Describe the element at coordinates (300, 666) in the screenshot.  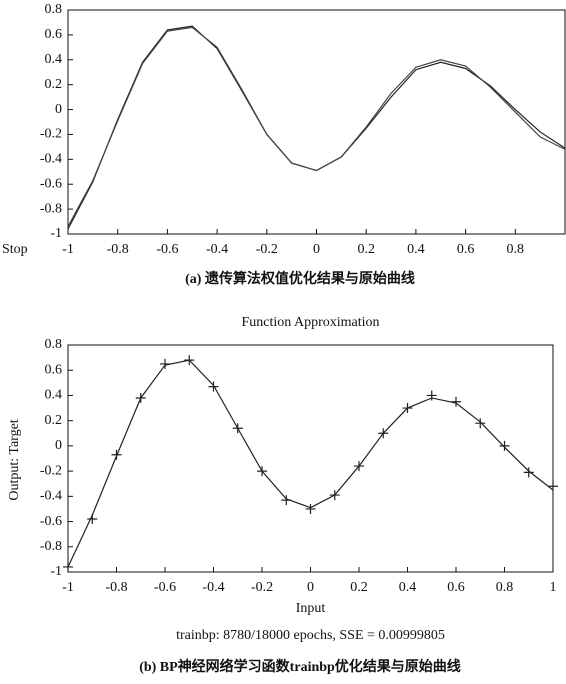
I see `caption: (b) BP神经网络学习函数trainbp优化结果与原始曲线` at that location.